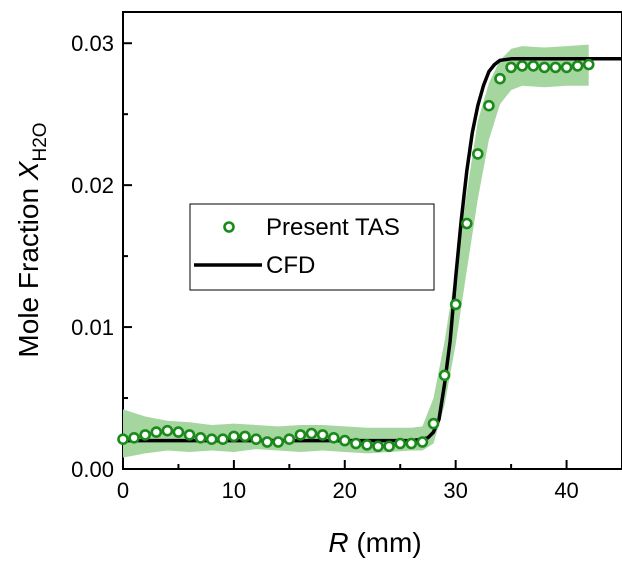 The image size is (622, 563). Describe the element at coordinates (234, 490) in the screenshot. I see `x-tick-label: 10` at that location.